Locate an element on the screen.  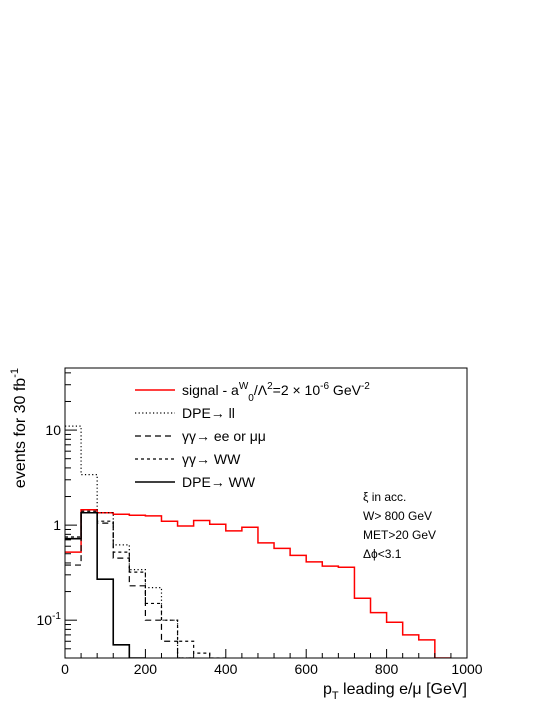
x-axis-label: pT leading e/μ [GeV] is located at coordinates (395, 691).